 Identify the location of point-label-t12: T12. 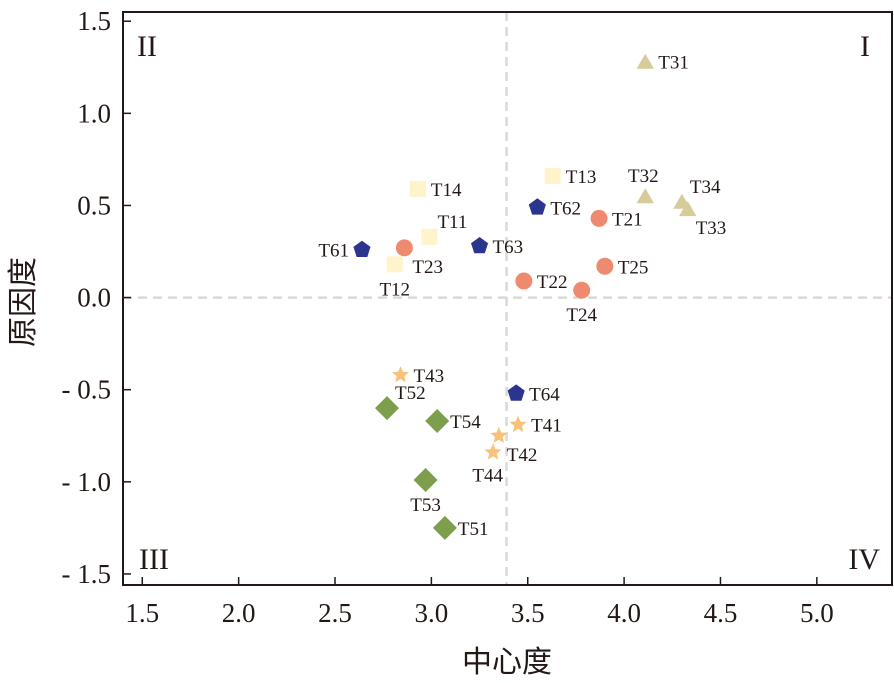
(394, 289).